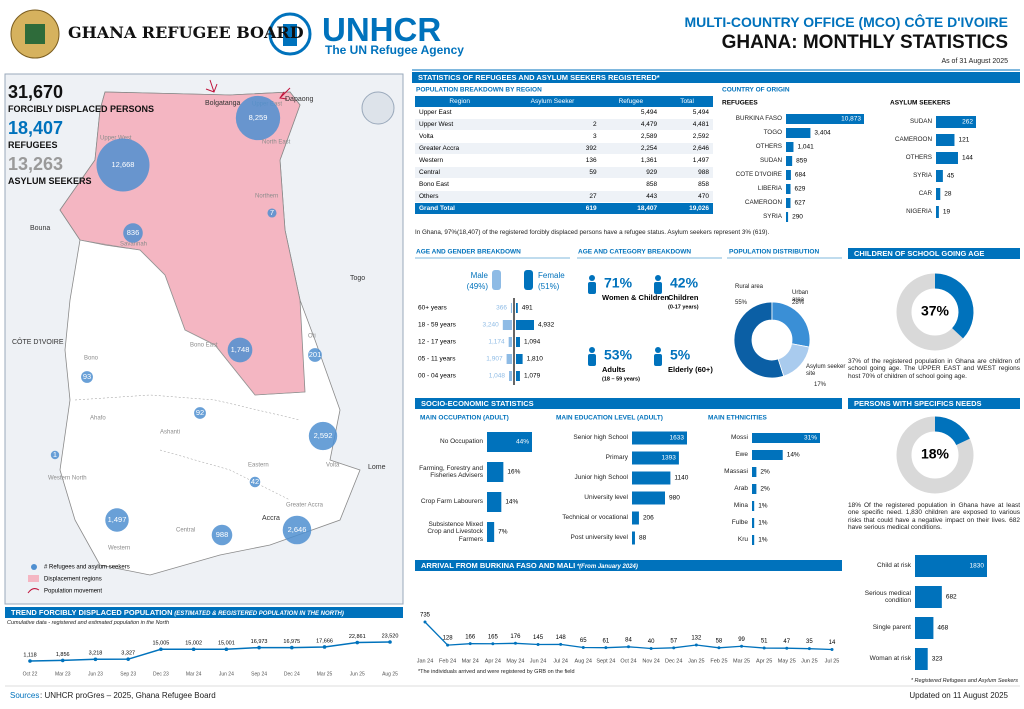 The height and width of the screenshot is (709, 1024). I want to click on ethnicity-bar, so click(753, 523).